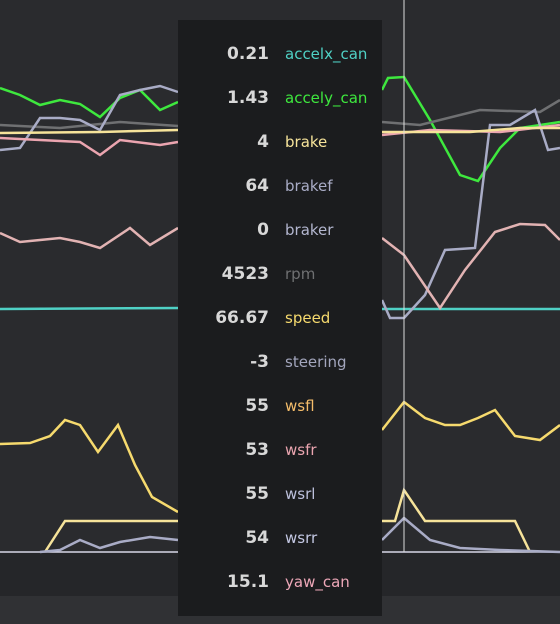 The image size is (560, 624). Describe the element at coordinates (326, 54) in the screenshot. I see `row-name: accelx_can` at that location.